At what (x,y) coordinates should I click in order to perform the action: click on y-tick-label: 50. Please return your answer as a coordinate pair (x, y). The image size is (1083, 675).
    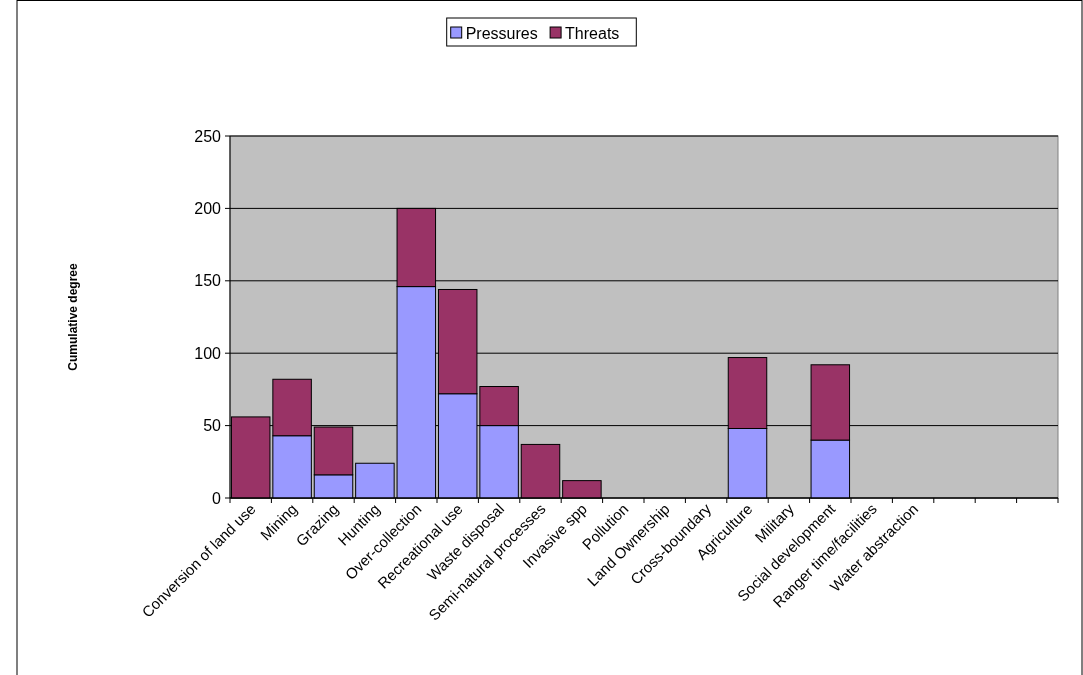
    Looking at the image, I should click on (212, 426).